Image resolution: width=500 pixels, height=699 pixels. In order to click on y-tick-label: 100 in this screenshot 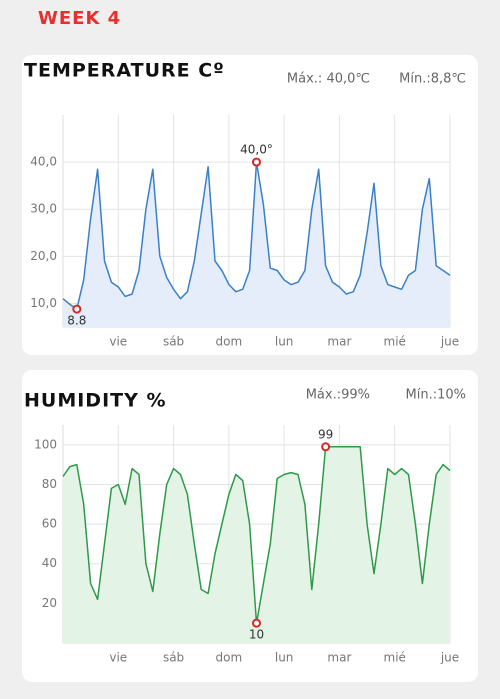, I will do `click(45, 444)`.